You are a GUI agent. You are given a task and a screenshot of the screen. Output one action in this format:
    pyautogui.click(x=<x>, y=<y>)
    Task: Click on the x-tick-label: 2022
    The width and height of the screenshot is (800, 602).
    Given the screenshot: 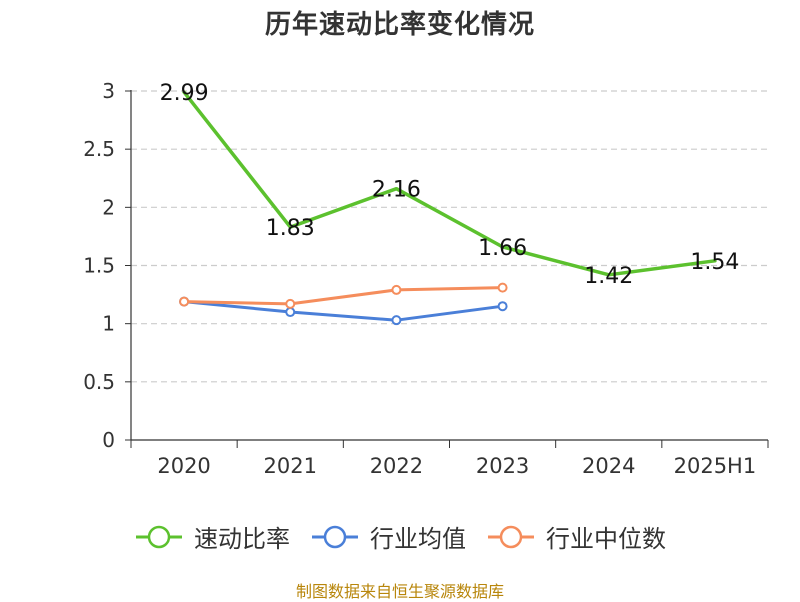 What is the action you would take?
    pyautogui.click(x=396, y=466)
    